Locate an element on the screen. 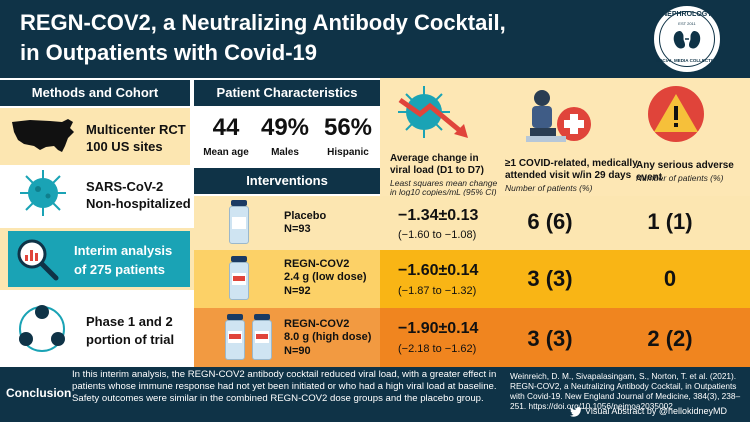 Image resolution: width=750 pixels, height=422 pixels. title-line-2: in Outpatients with Covid-19 is located at coordinates (169, 52).